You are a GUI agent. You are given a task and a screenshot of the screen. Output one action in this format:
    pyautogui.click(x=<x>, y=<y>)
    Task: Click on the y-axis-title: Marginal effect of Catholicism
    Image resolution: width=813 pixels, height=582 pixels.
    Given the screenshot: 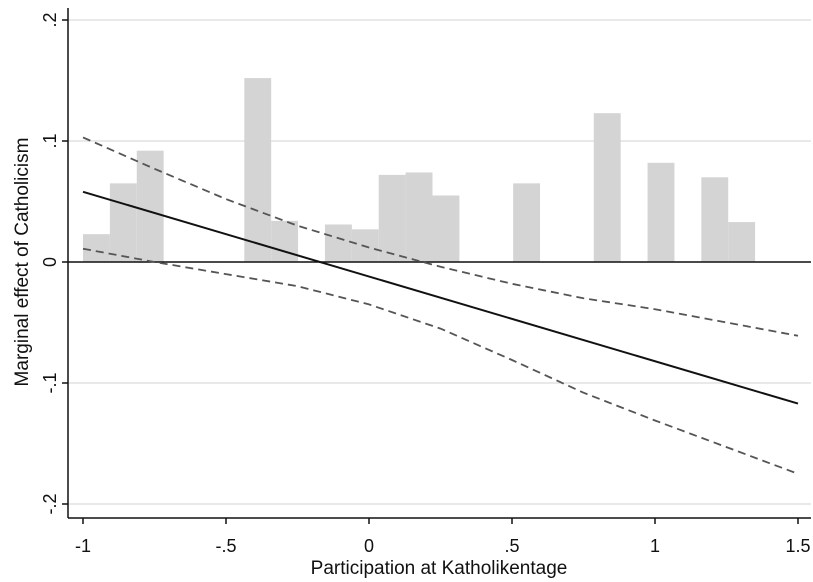 What is the action you would take?
    pyautogui.click(x=22, y=262)
    